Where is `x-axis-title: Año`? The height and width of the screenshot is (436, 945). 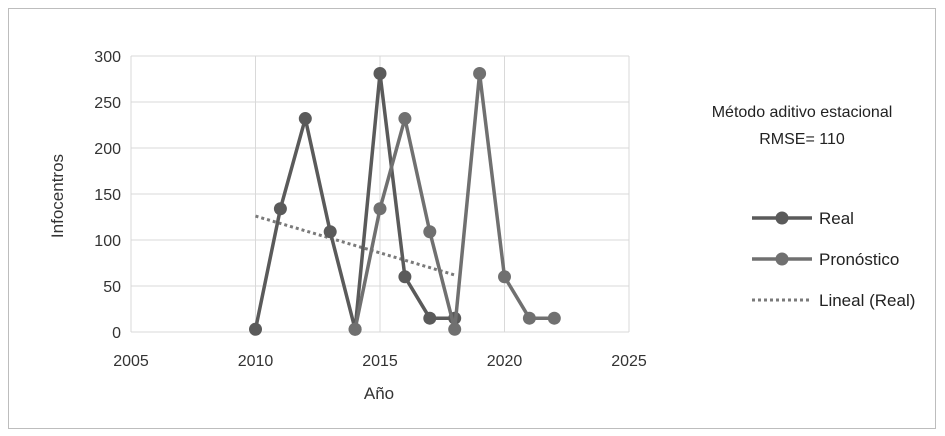
x-axis-title: Año is located at coordinates (379, 393).